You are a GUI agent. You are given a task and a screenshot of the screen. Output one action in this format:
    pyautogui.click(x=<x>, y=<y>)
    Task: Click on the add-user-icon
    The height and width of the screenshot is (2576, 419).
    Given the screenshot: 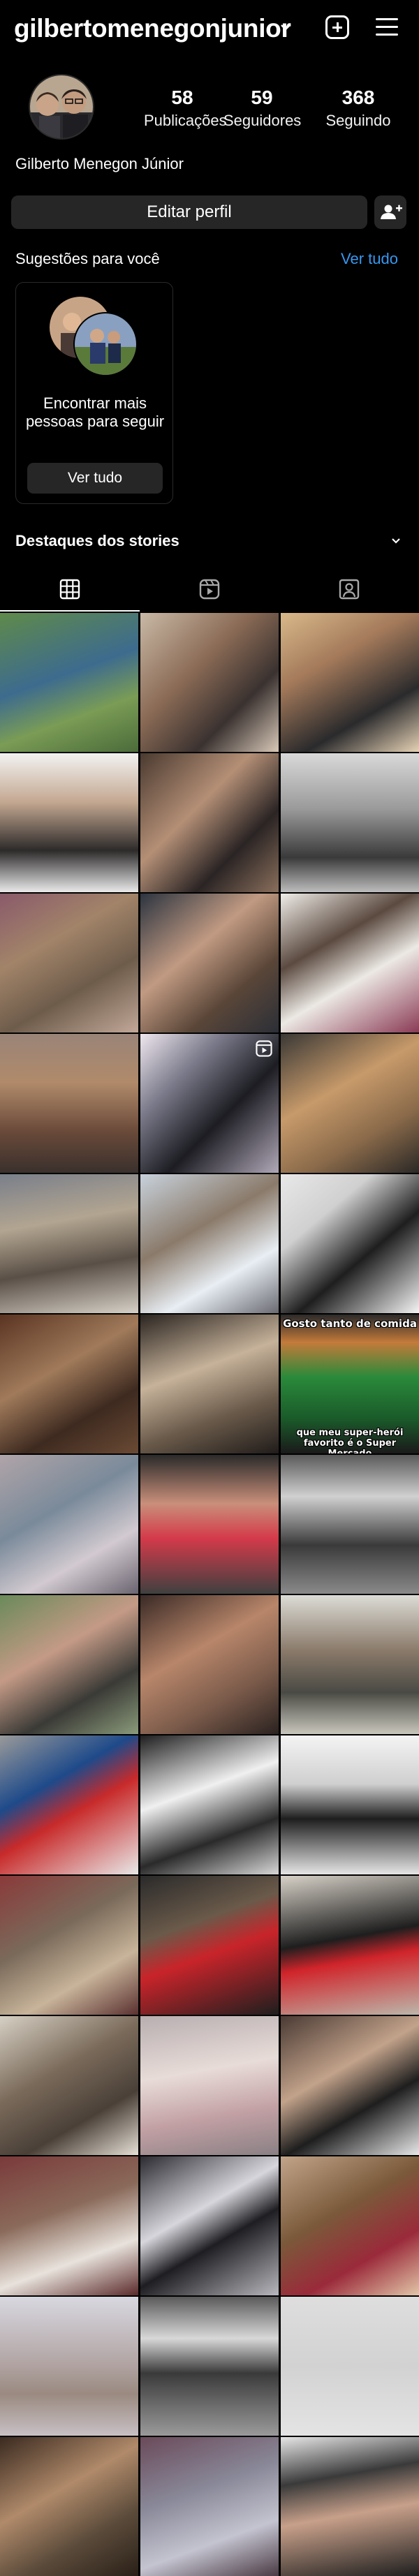 What is the action you would take?
    pyautogui.click(x=391, y=212)
    